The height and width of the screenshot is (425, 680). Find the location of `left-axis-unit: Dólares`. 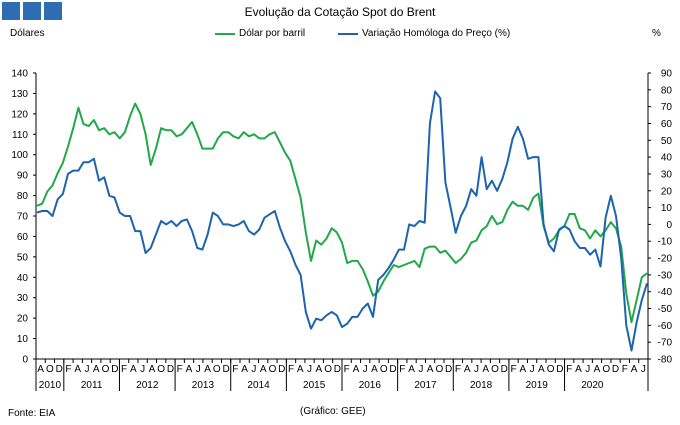

left-axis-unit: Dólares is located at coordinates (27, 33).